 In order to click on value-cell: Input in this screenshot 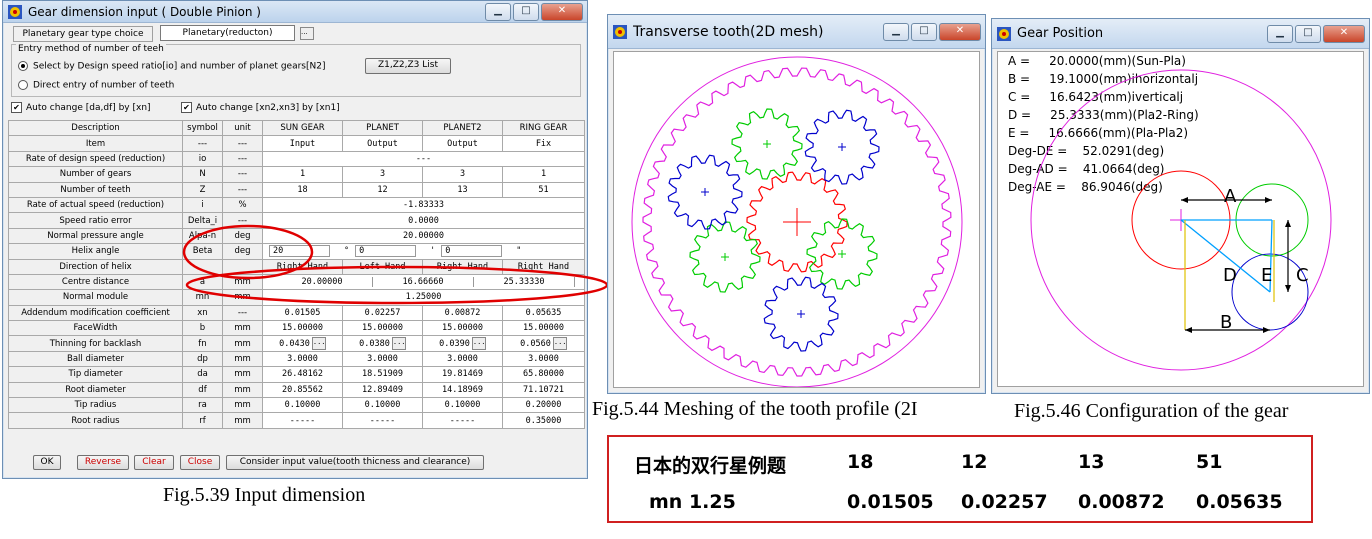, I will do `click(302, 143)`.